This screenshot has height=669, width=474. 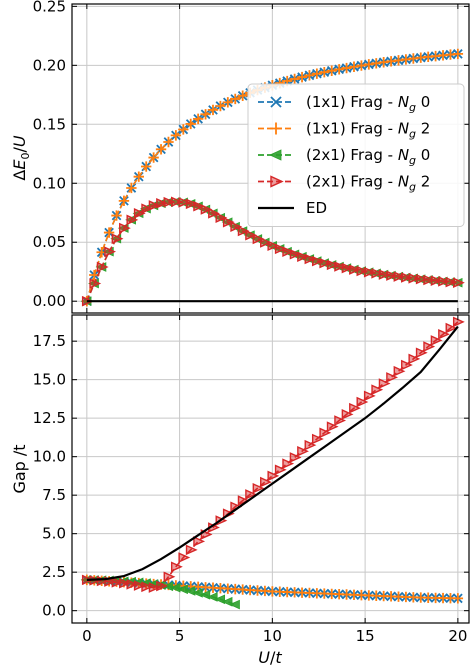 What do you see at coordinates (272, 636) in the screenshot?
I see `bottom-x-tick-label: 10` at bounding box center [272, 636].